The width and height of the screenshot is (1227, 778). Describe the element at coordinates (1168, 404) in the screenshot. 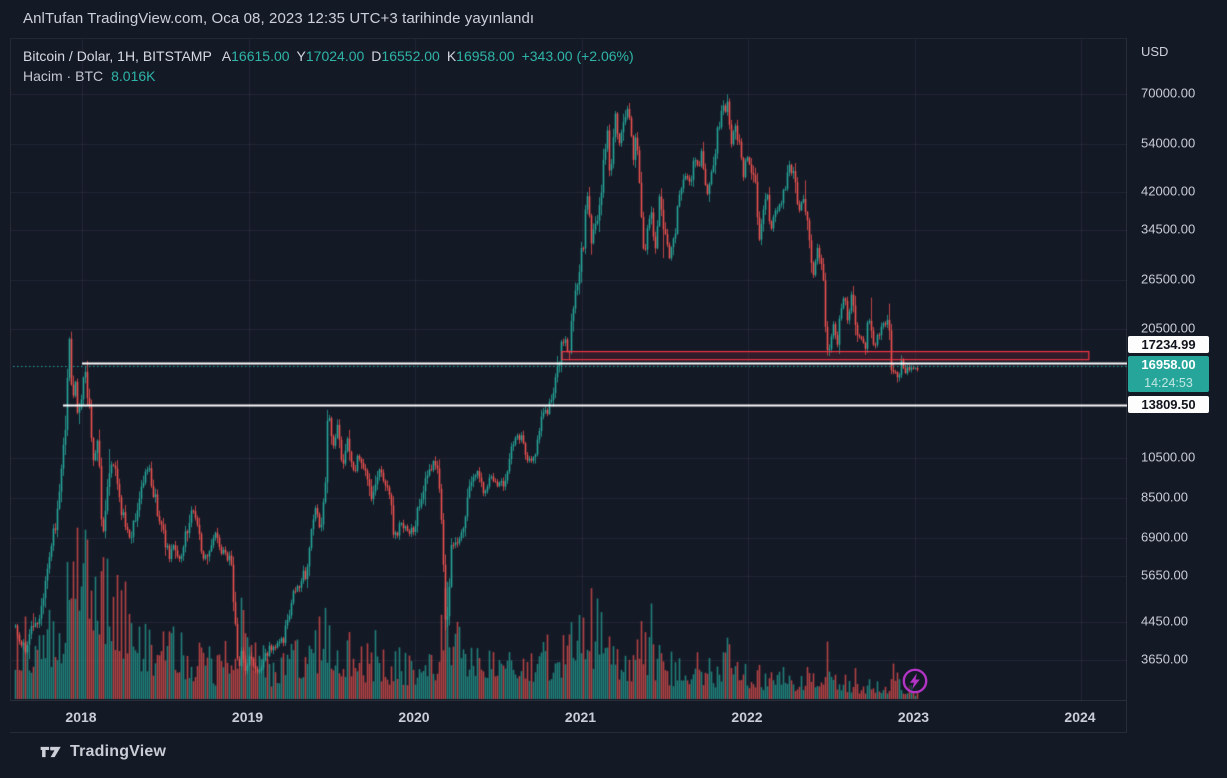

I see `support-price-label: 13809.50` at that location.